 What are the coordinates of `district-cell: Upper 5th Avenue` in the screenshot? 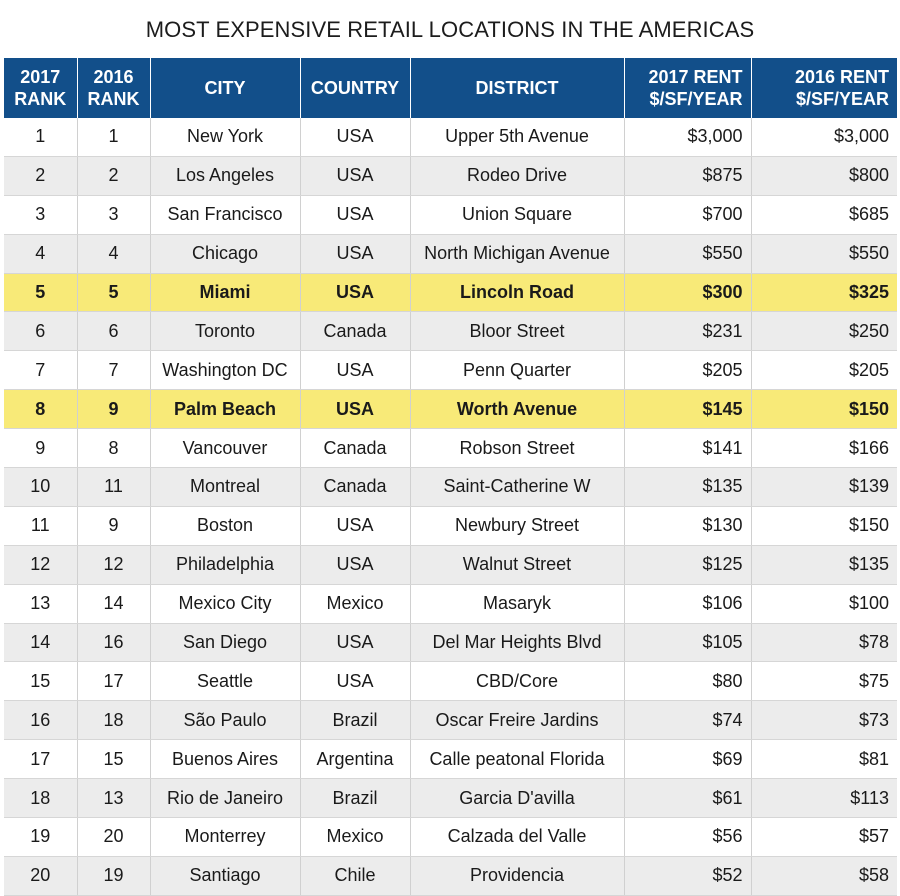 It's located at (517, 137).